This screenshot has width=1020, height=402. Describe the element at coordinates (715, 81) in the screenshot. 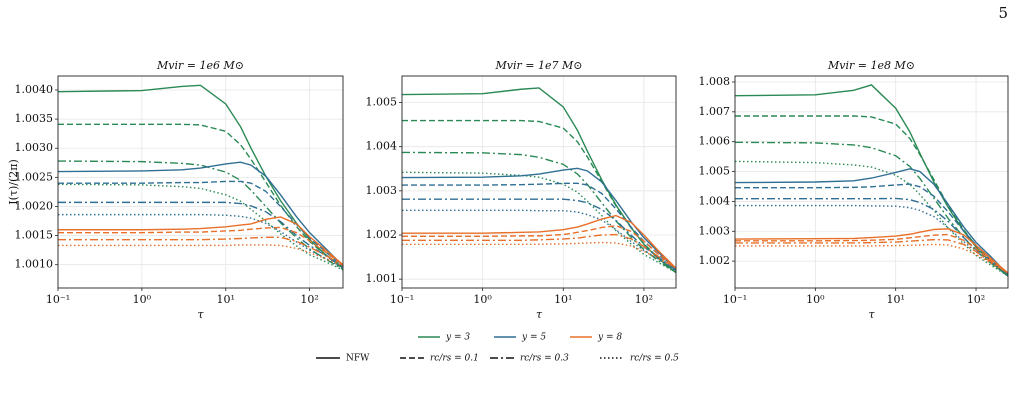

I see `y-tick-label: 1.008` at that location.